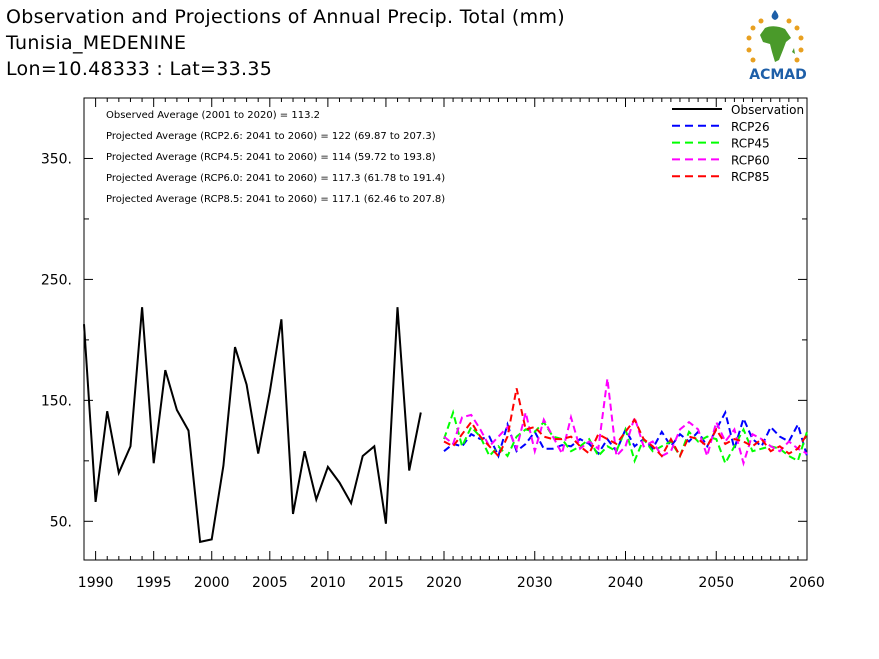 Image resolution: width=879 pixels, height=659 pixels. What do you see at coordinates (213, 115) in the screenshot?
I see `annotation-text: Observed Average (2001 to 2020) = 113.2` at bounding box center [213, 115].